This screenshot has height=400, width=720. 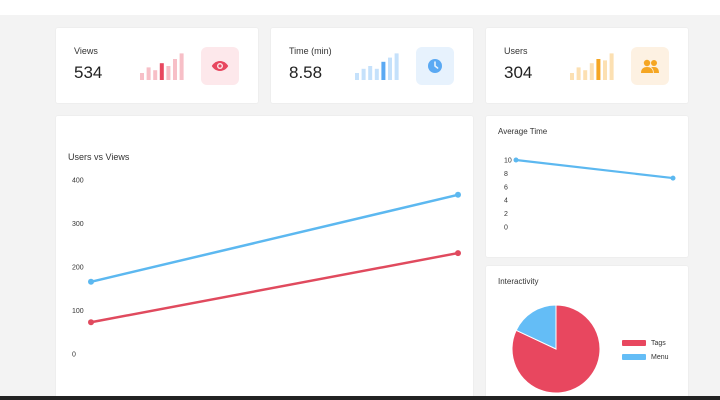 What do you see at coordinates (78, 311) in the screenshot?
I see `y-tick-label: 100` at bounding box center [78, 311].